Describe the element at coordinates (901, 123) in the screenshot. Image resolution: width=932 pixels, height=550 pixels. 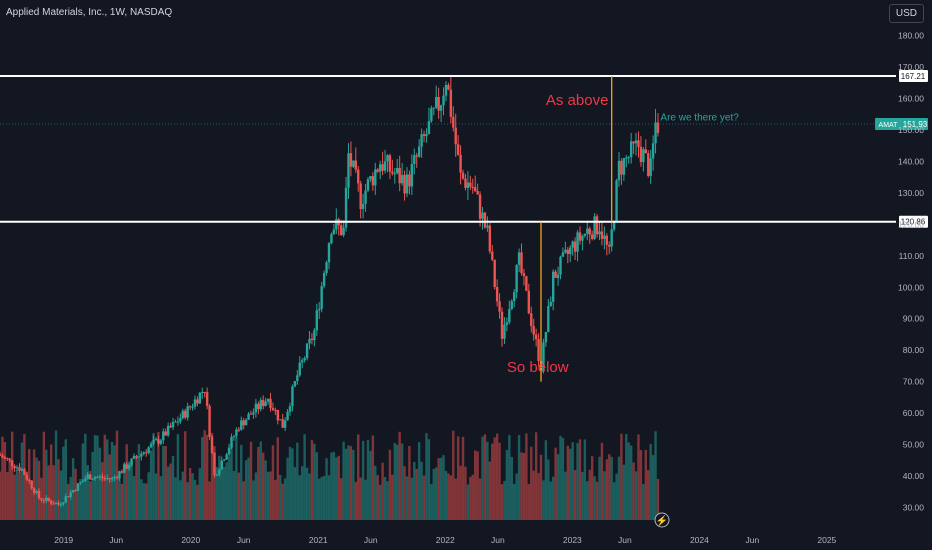
I see `last-price-tag` at that location.